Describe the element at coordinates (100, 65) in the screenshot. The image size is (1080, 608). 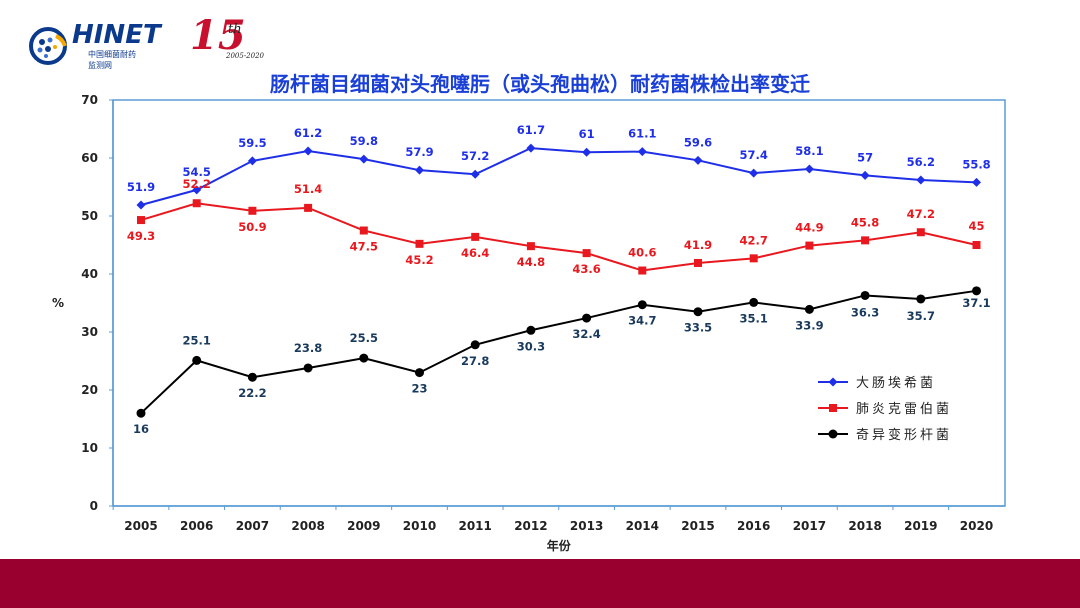
I see `logo-subtitle-2: 监测网` at that location.